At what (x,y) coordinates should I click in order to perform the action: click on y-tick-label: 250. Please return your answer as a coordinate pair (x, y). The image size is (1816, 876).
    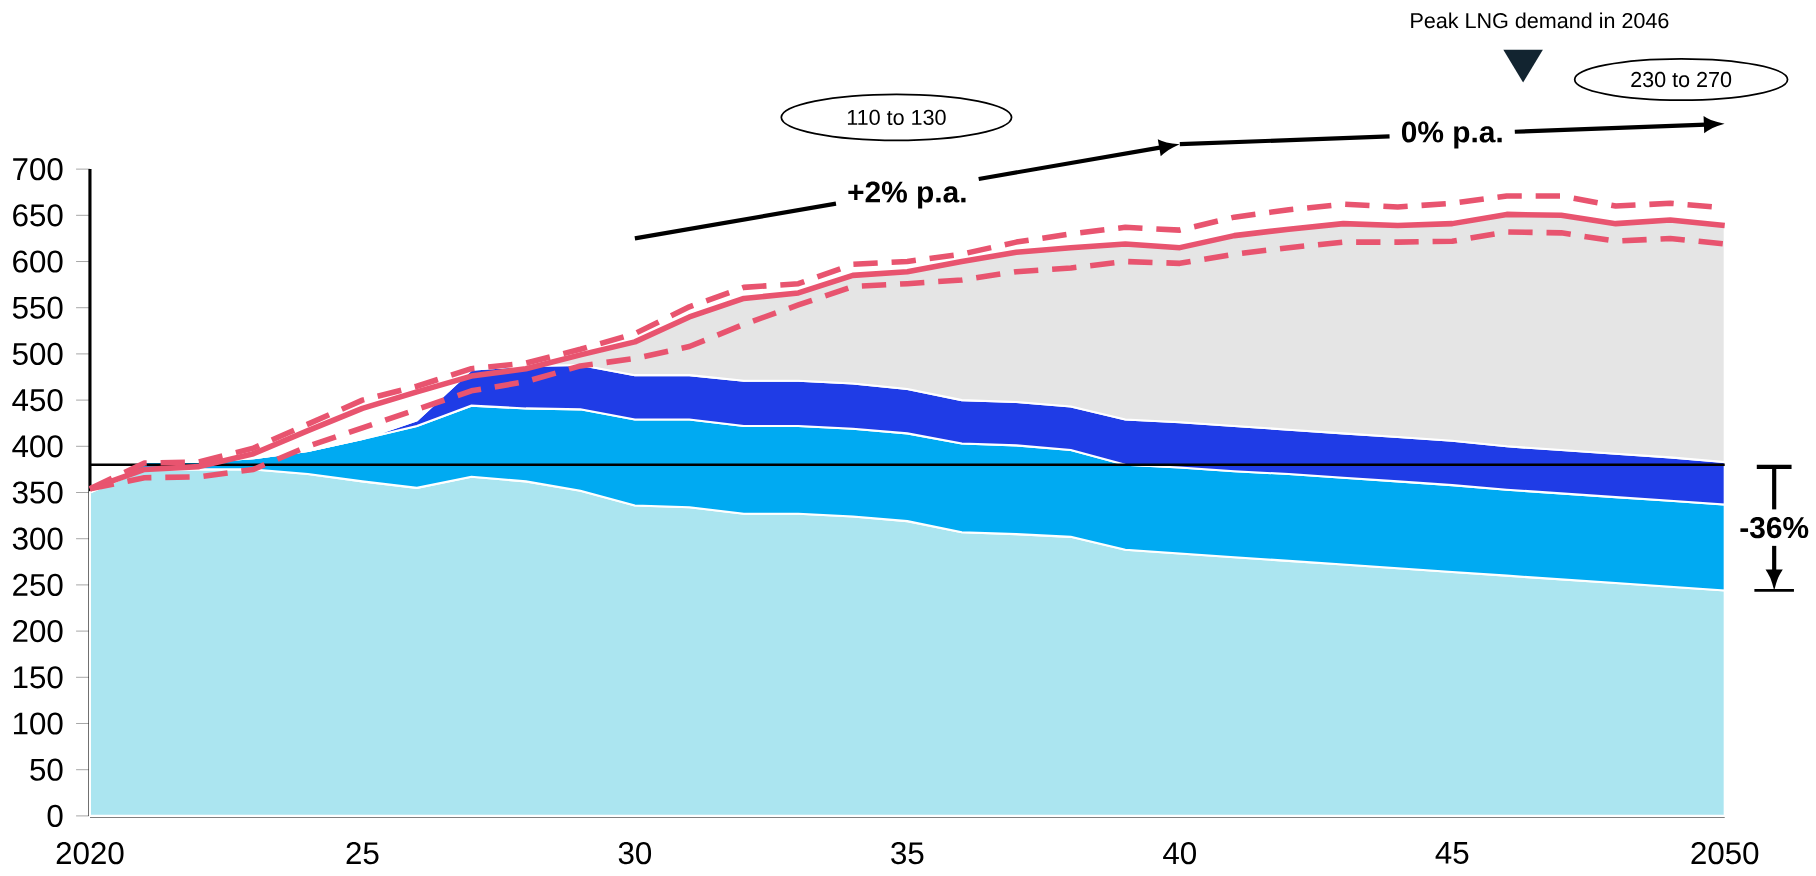
    Looking at the image, I should click on (38, 585).